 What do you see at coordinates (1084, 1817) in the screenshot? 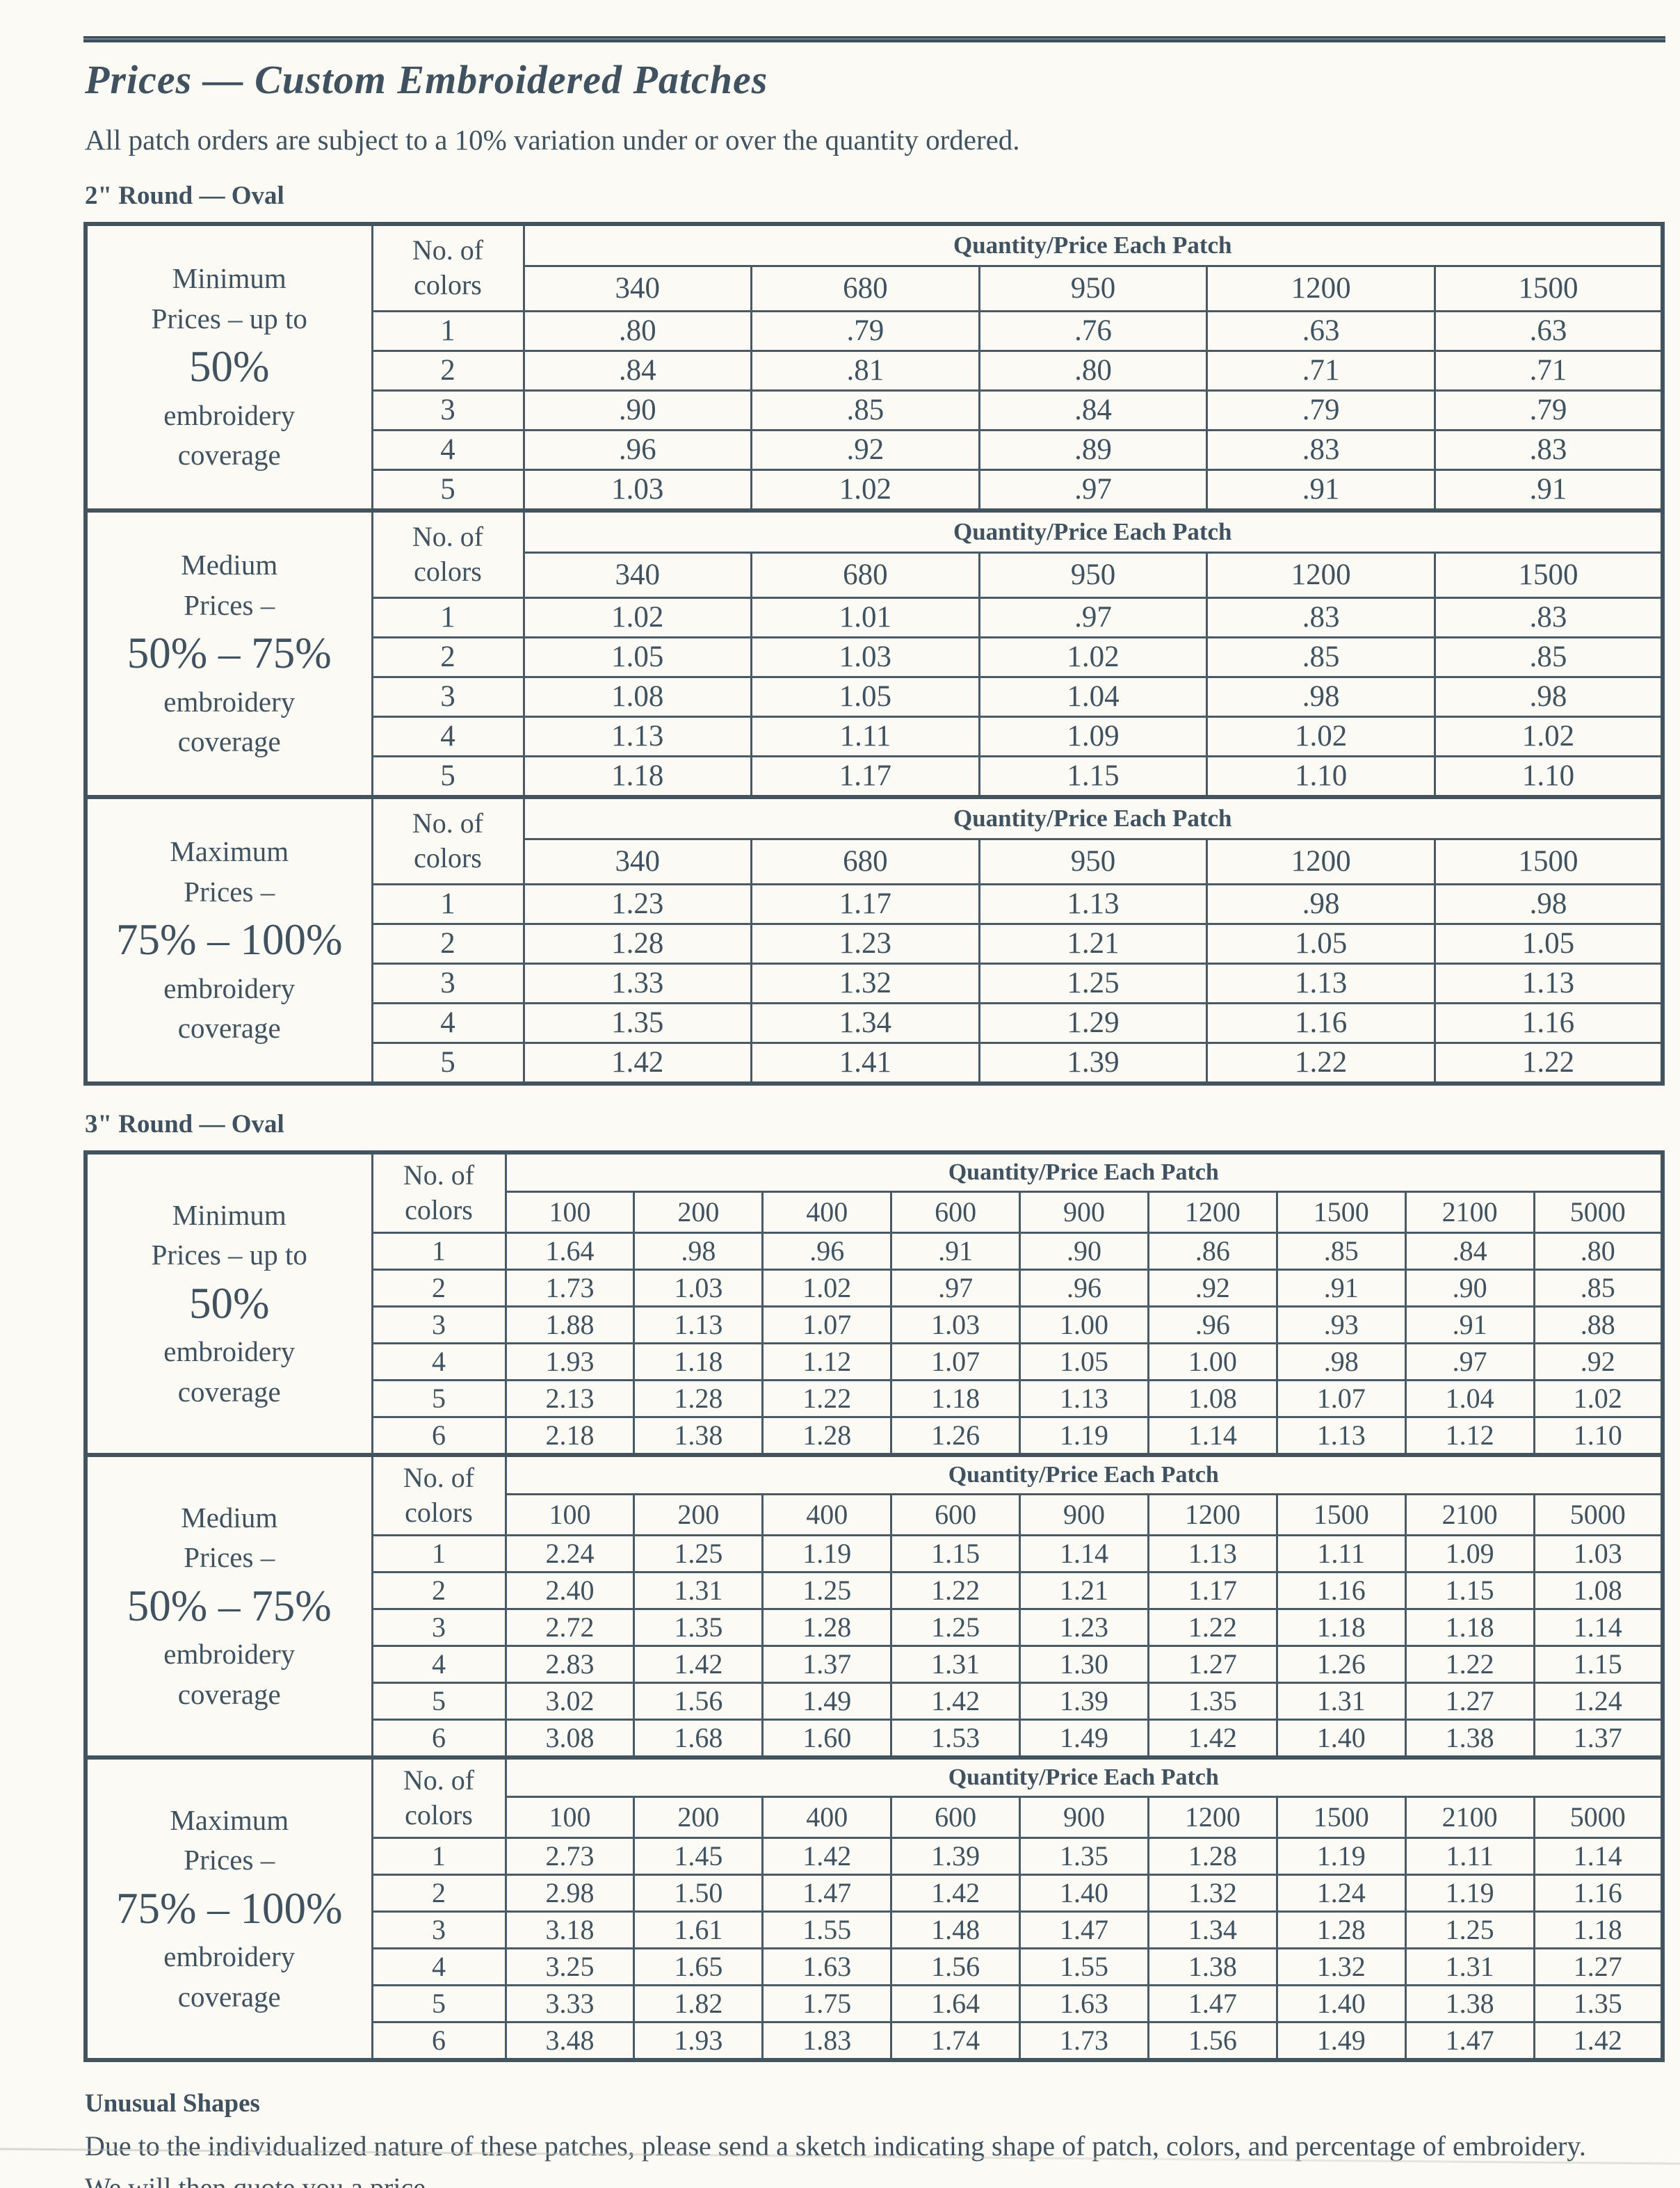
I see `quantity-header-cell: 900` at bounding box center [1084, 1817].